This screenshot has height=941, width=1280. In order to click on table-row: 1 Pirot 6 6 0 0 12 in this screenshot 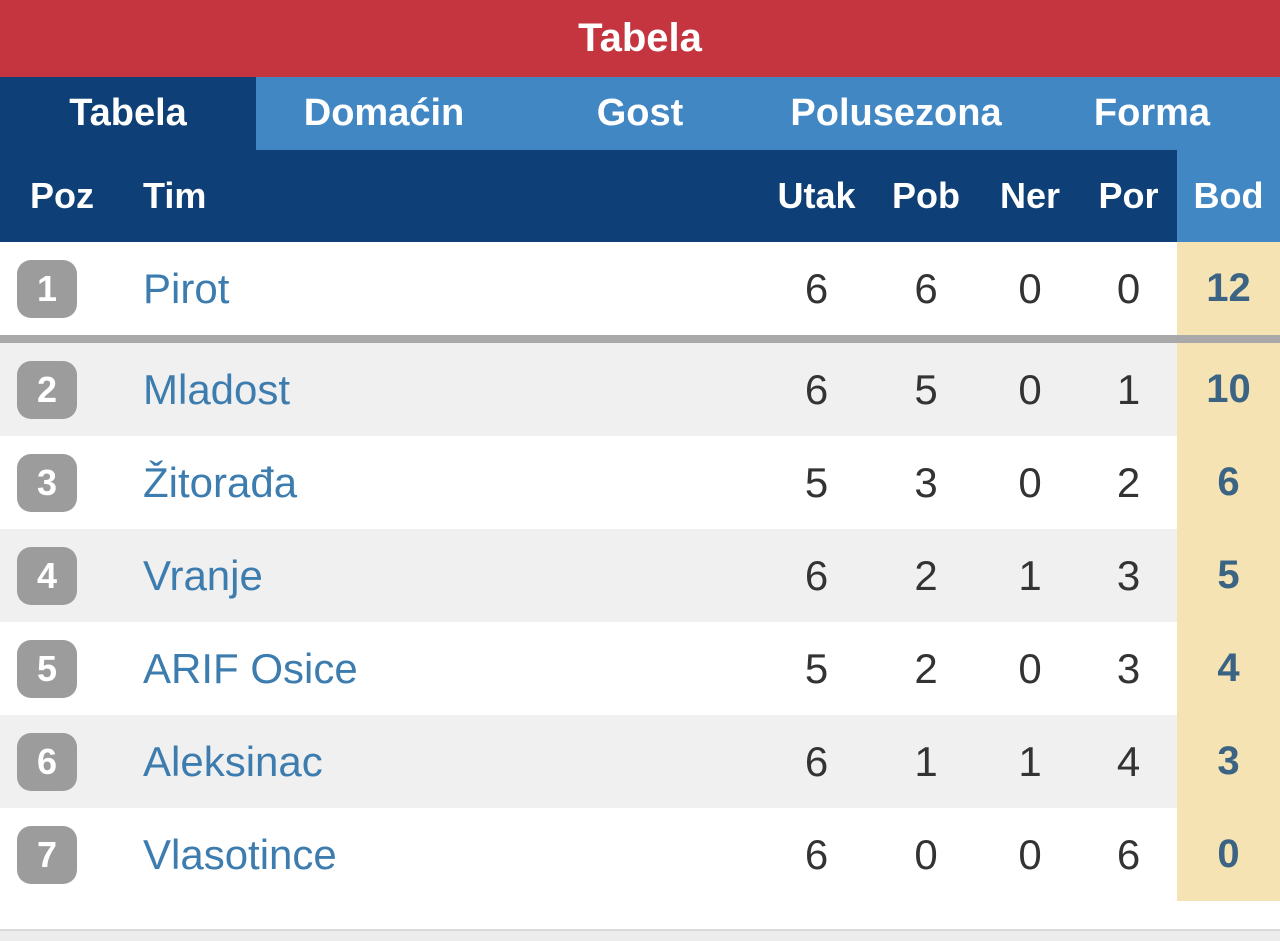, I will do `click(640, 288)`.